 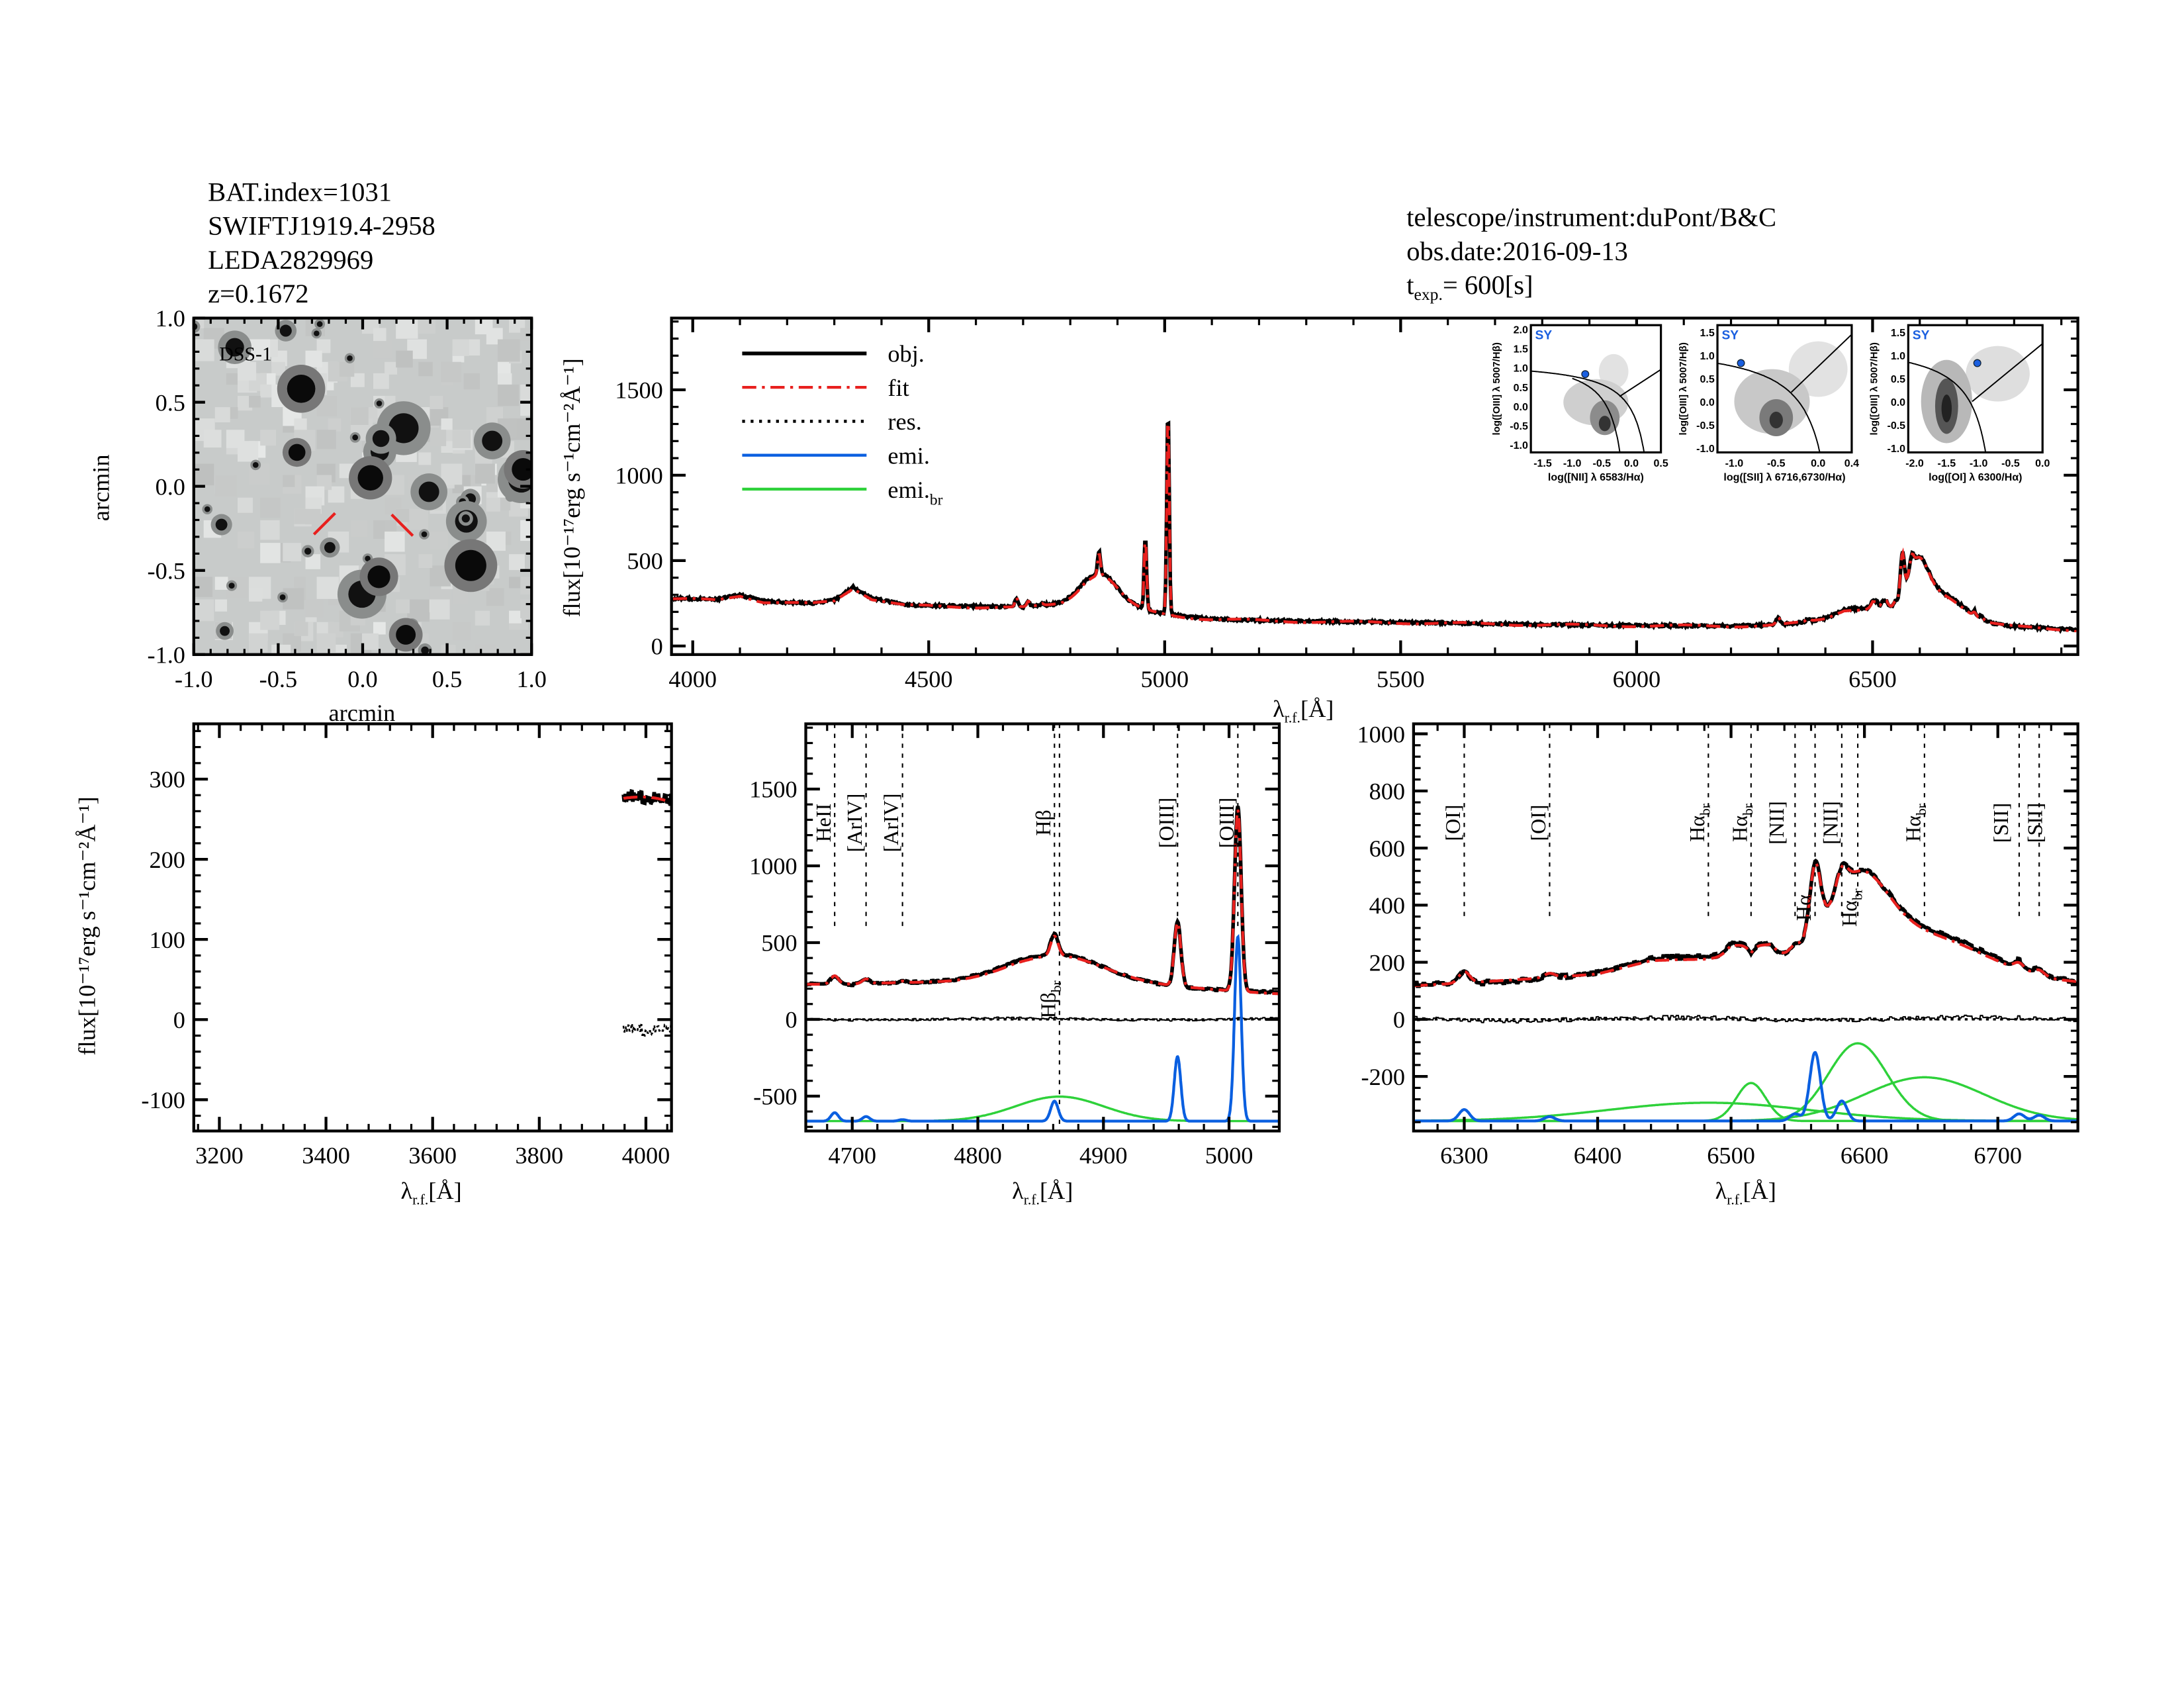 I want to click on line-label: [OIII], so click(x=1226, y=823).